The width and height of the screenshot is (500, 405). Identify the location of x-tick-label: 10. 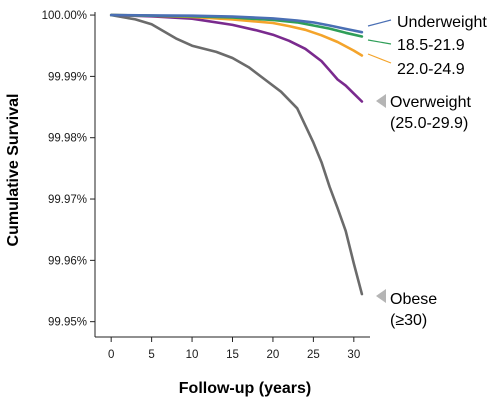
(192, 355).